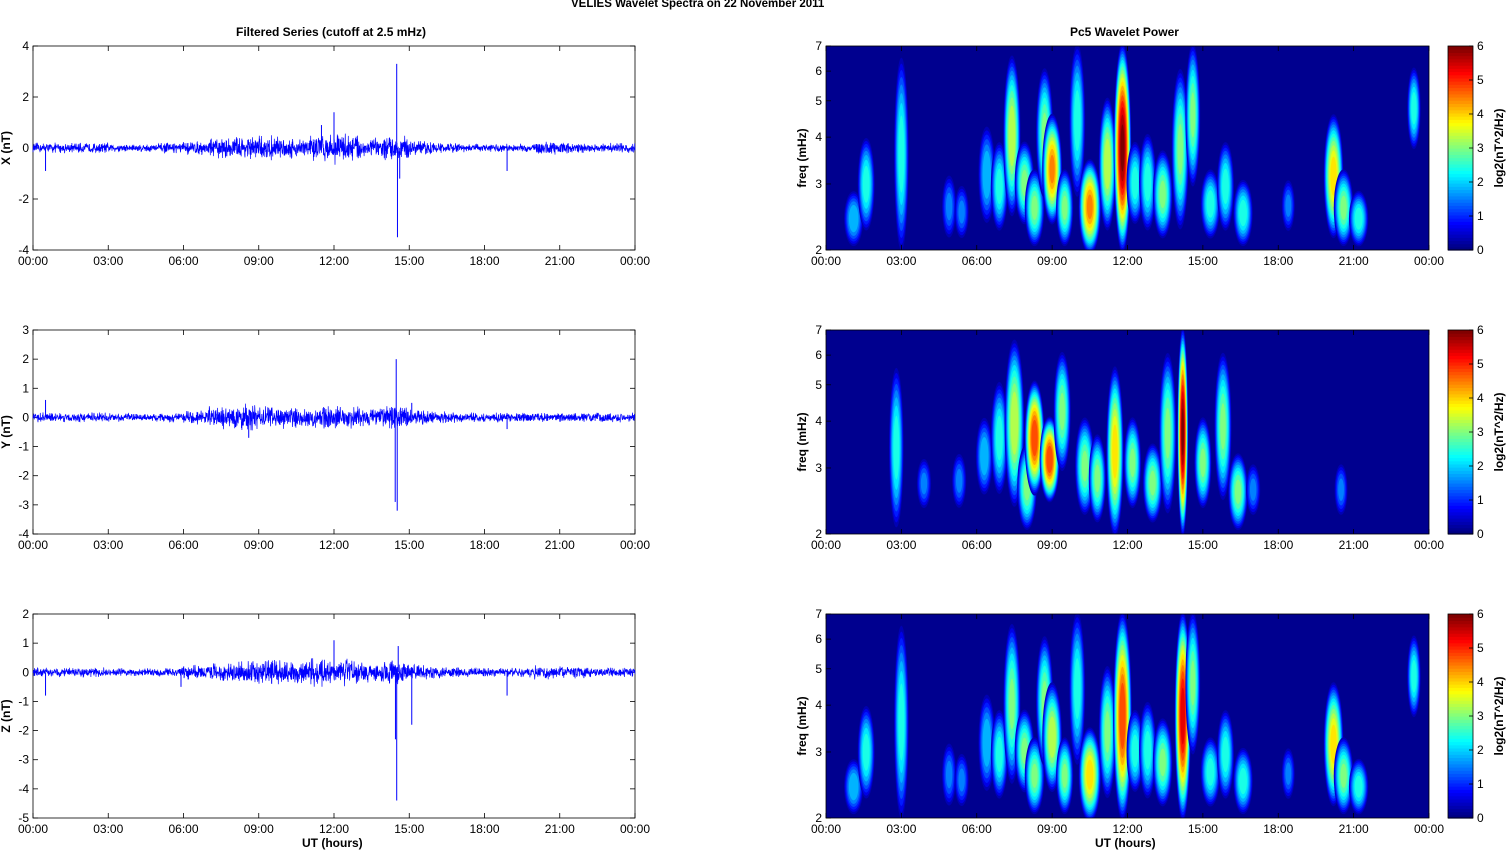  Describe the element at coordinates (901, 261) in the screenshot. I see `x-tick-label: 03:00` at that location.